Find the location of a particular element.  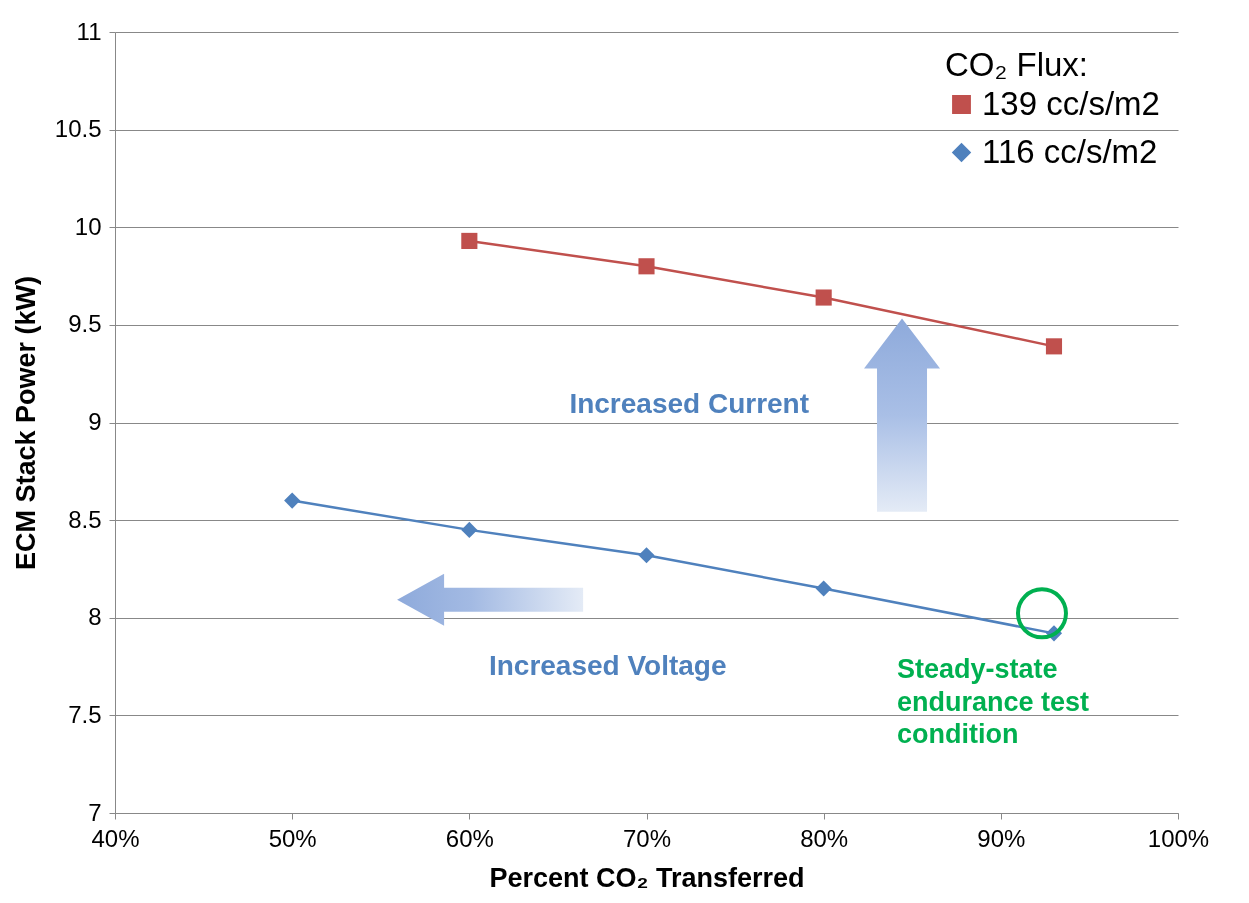

x-tick-label: 90% is located at coordinates (1001, 838).